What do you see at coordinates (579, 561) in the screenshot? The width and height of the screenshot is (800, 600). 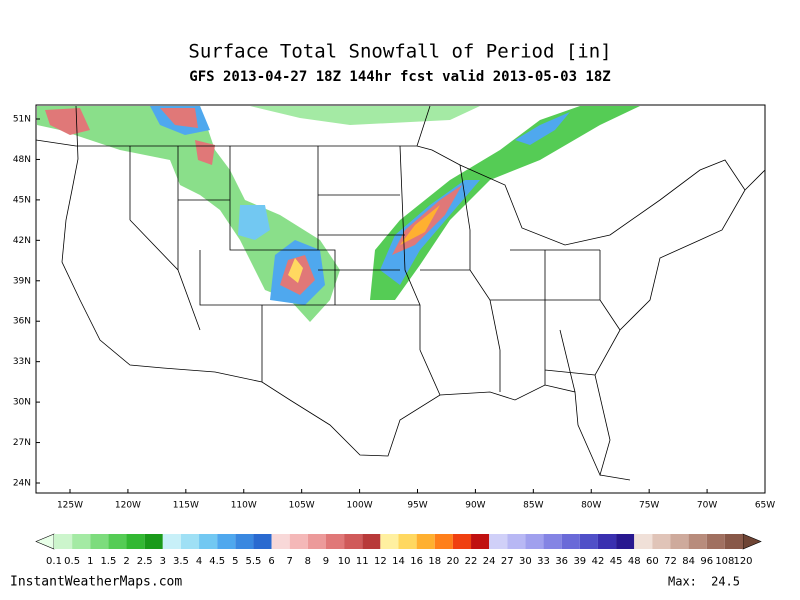 I see `colorbar-label: 39` at bounding box center [579, 561].